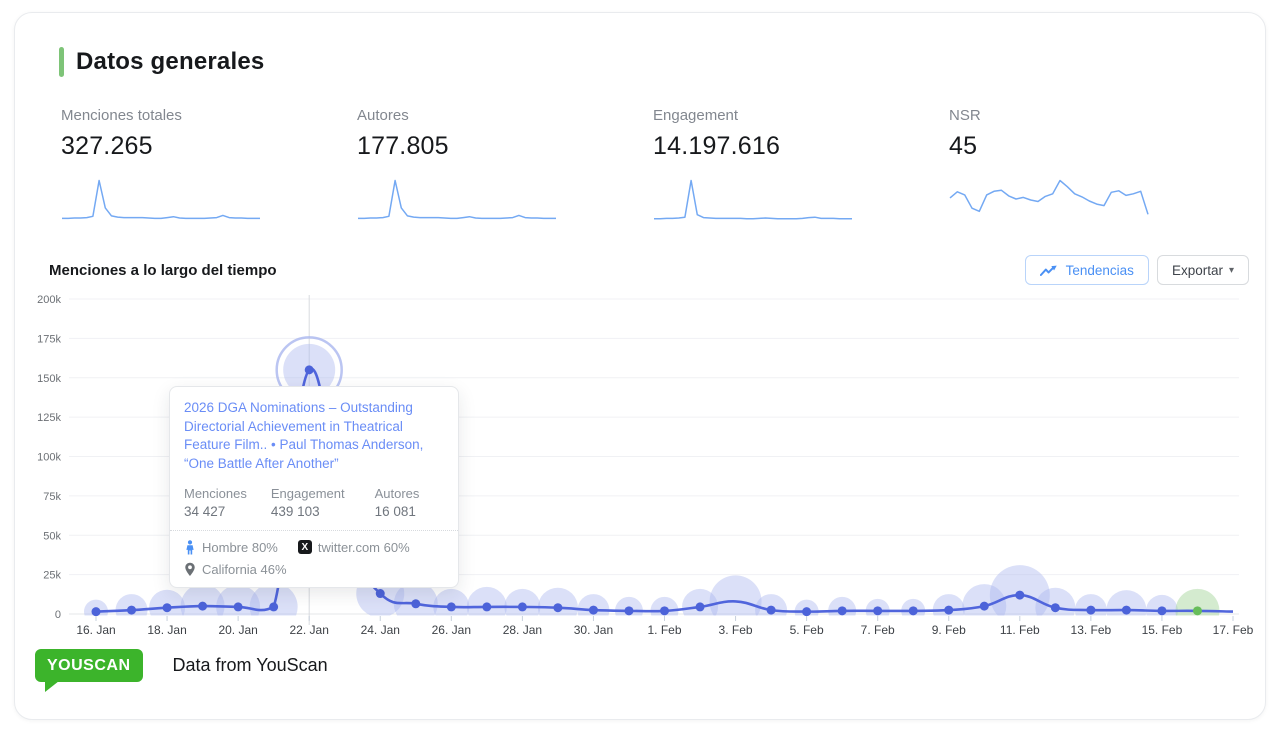 The width and height of the screenshot is (1280, 732). I want to click on x-axis-label: 7. Feb, so click(878, 630).